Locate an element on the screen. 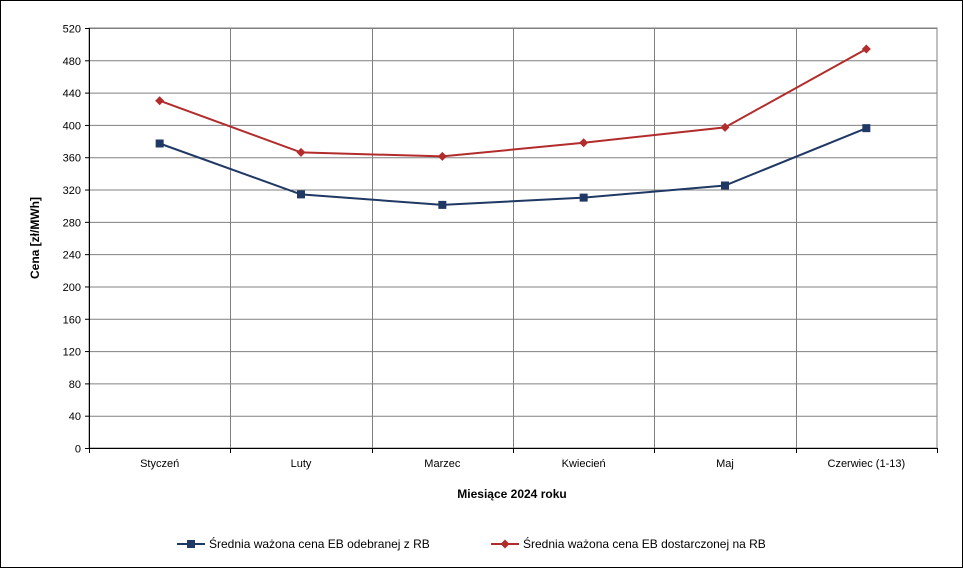 The width and height of the screenshot is (963, 572). x-tick-label: Marzec is located at coordinates (442, 464).